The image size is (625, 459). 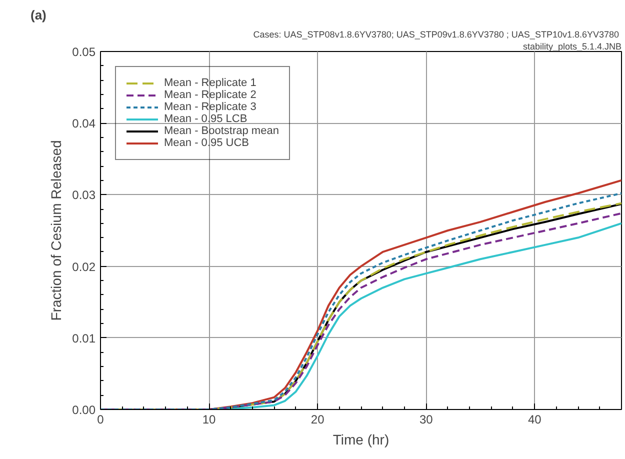 What do you see at coordinates (84, 52) in the screenshot?
I see `y-tick-label: 0.05` at bounding box center [84, 52].